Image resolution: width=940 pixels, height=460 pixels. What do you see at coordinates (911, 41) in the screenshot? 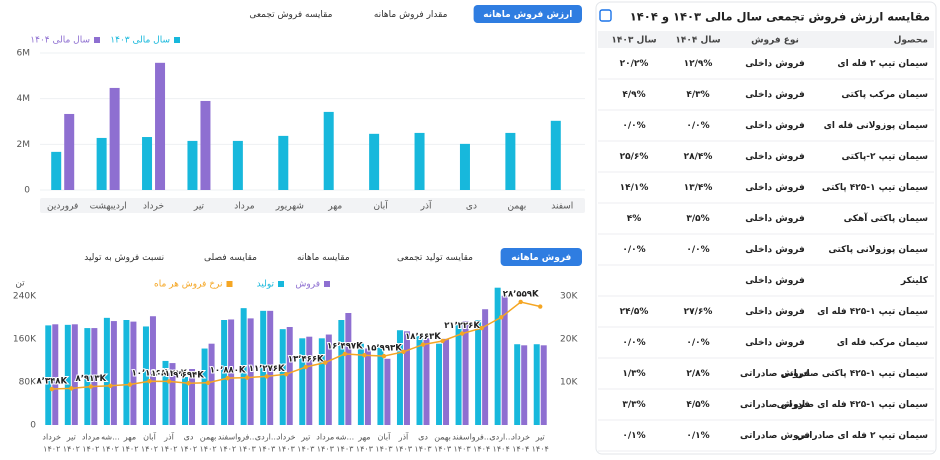
I see `column-header: محصول` at bounding box center [911, 41].